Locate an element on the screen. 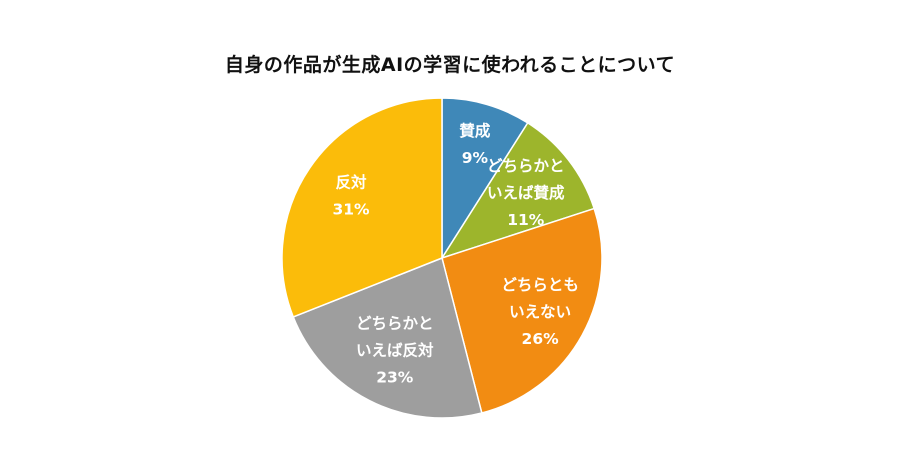 The width and height of the screenshot is (900, 469). slice-label-5: 反対 31% is located at coordinates (351, 196).